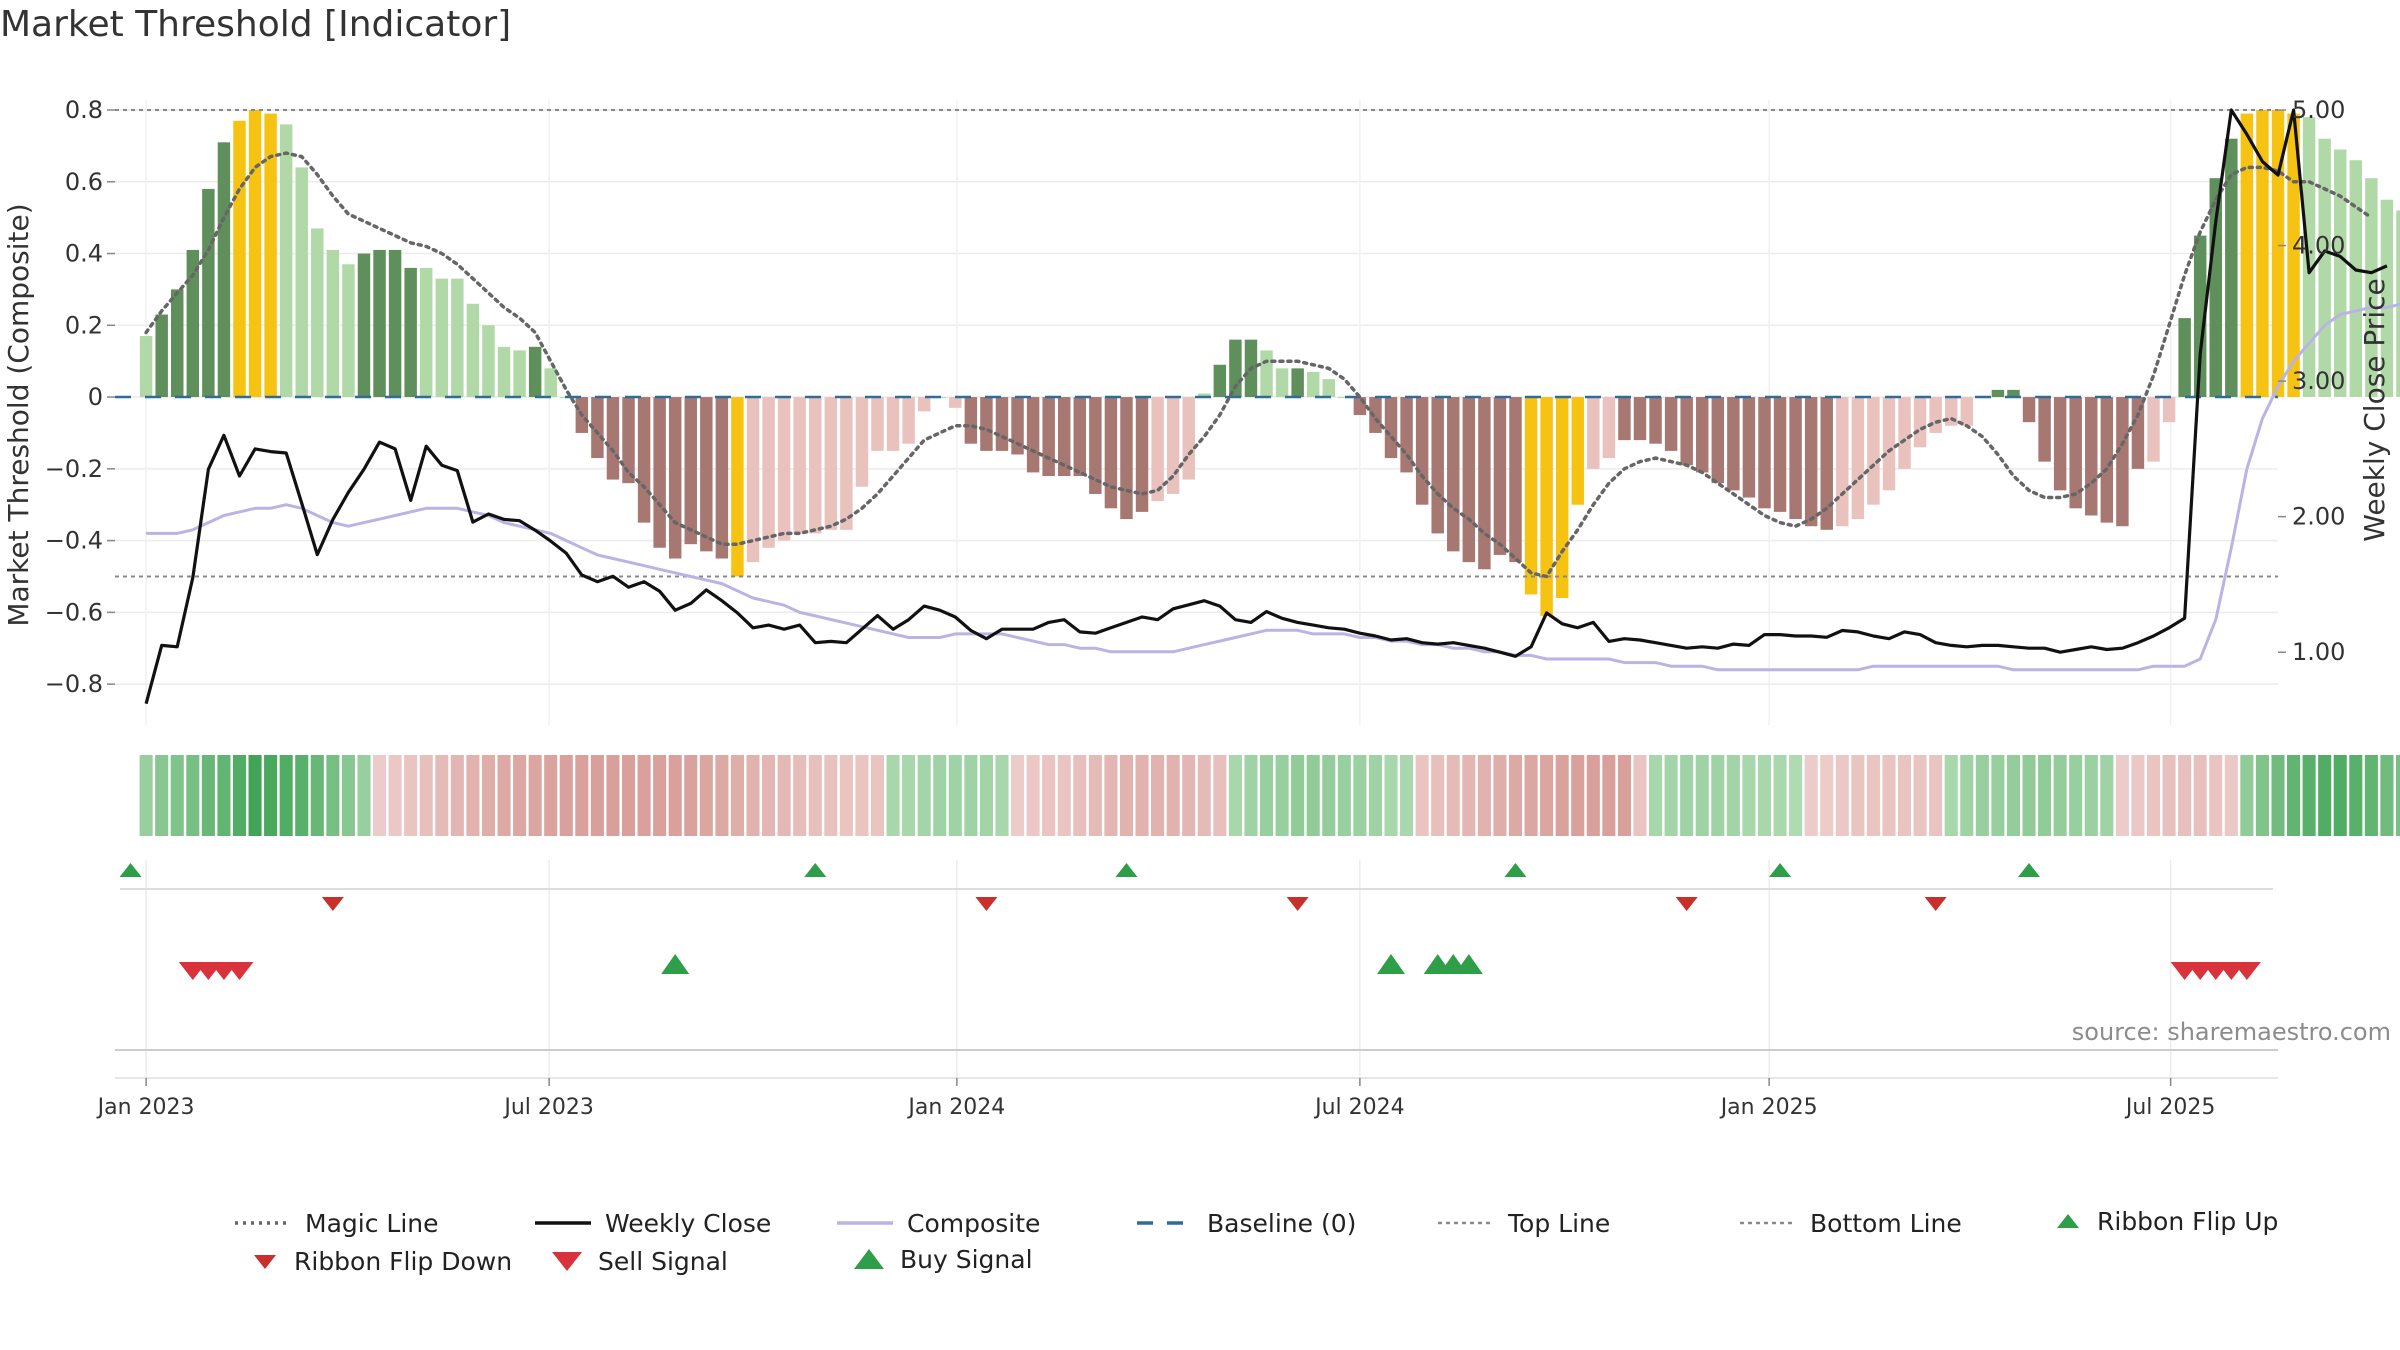 This screenshot has width=2400, height=1350. I want to click on legend-swatch-magic-line, so click(263, 1223).